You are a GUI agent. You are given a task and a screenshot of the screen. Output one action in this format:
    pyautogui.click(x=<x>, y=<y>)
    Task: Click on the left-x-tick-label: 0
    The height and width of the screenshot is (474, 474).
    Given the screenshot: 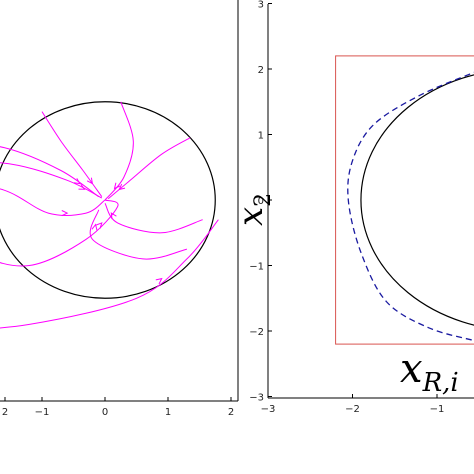 What is the action you would take?
    pyautogui.click(x=105, y=412)
    